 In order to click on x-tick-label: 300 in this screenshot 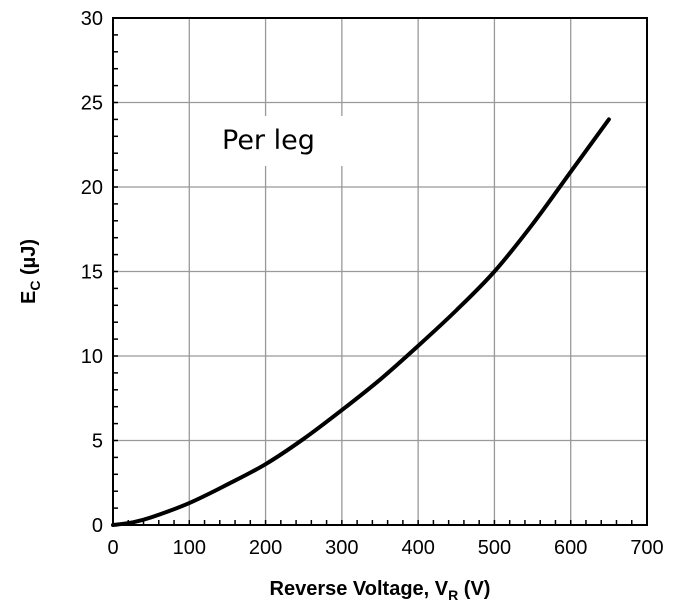, I will do `click(341, 548)`.